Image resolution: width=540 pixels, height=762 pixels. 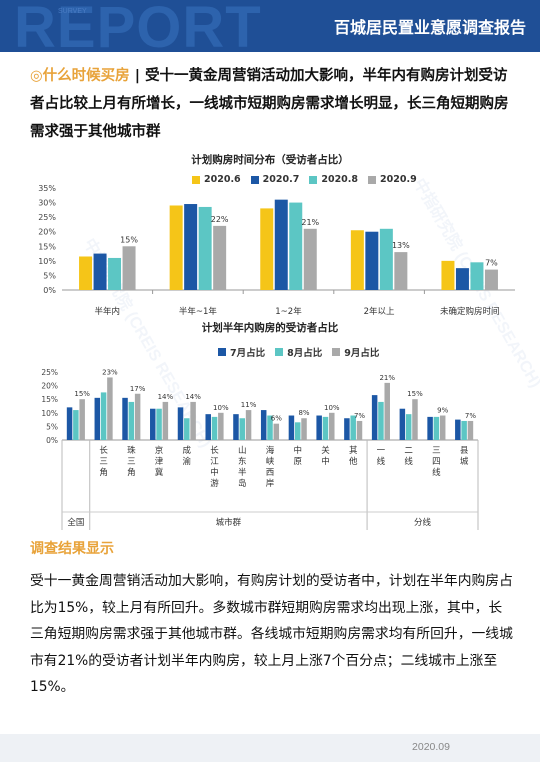 I want to click on data-label: 9%, so click(x=442, y=411).